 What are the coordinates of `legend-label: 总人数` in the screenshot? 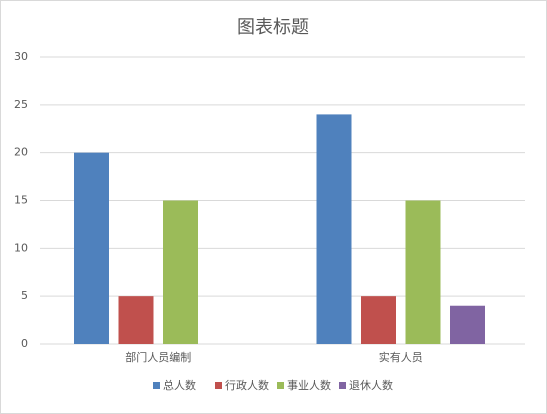 It's located at (179, 385).